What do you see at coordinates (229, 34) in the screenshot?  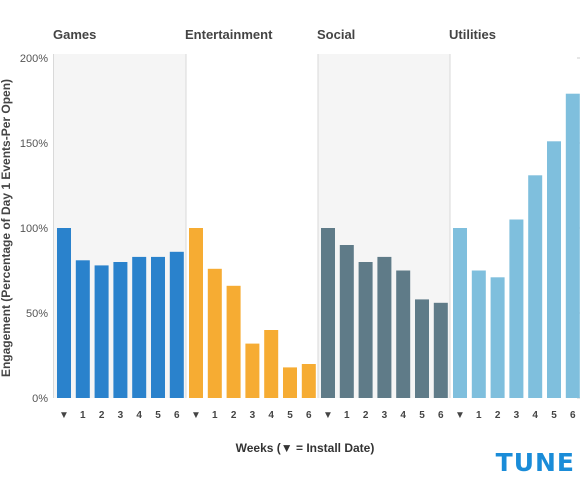 I see `category-title: Entertainment` at bounding box center [229, 34].